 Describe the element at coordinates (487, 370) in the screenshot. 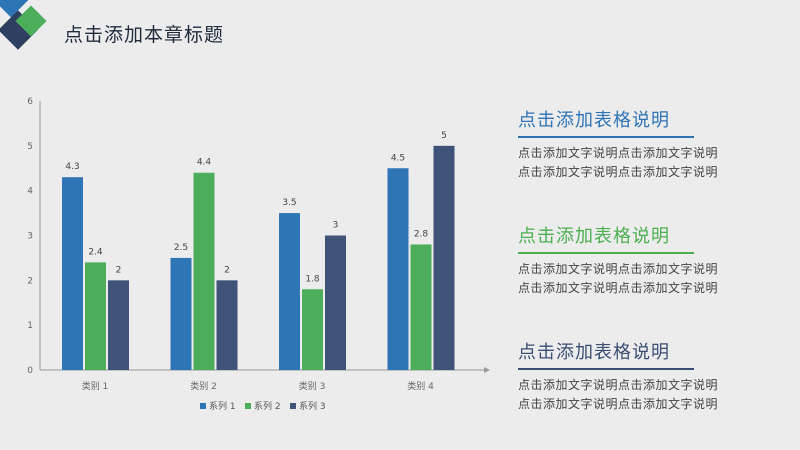

I see `x-axis-arrow` at that location.